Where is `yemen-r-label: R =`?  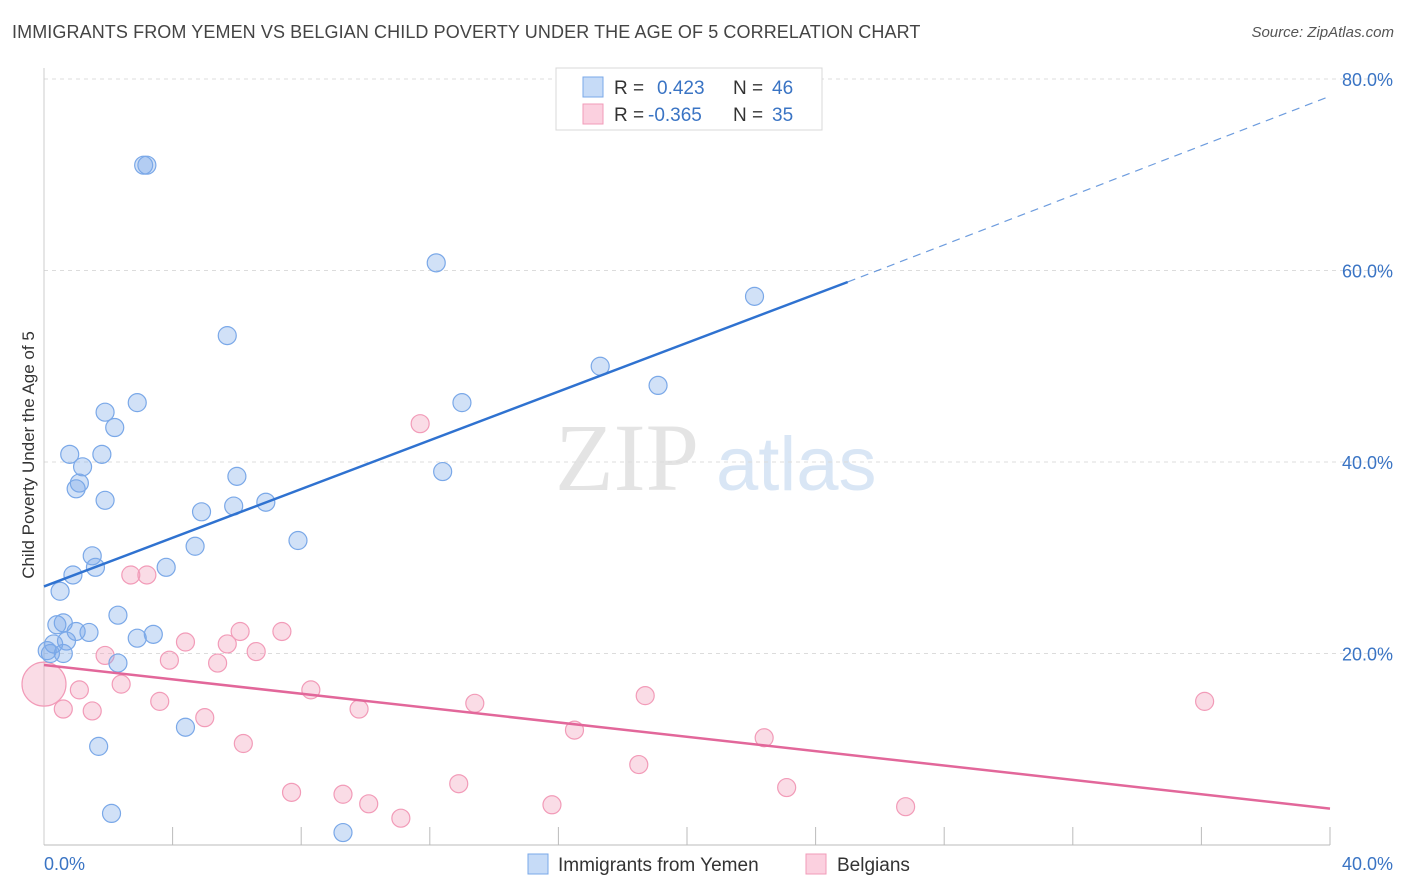
yemen-r-label: R = is located at coordinates (629, 88).